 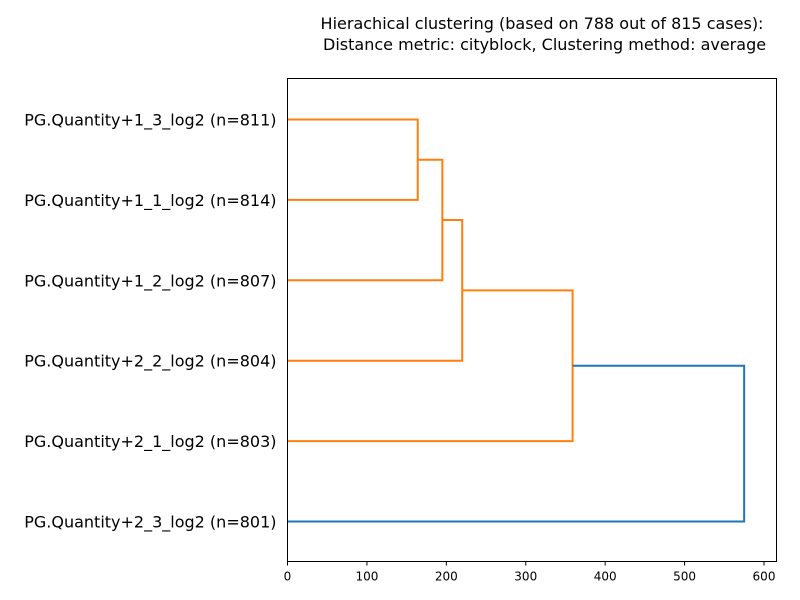 What do you see at coordinates (605, 577) in the screenshot?
I see `x-tick-label: 400` at bounding box center [605, 577].